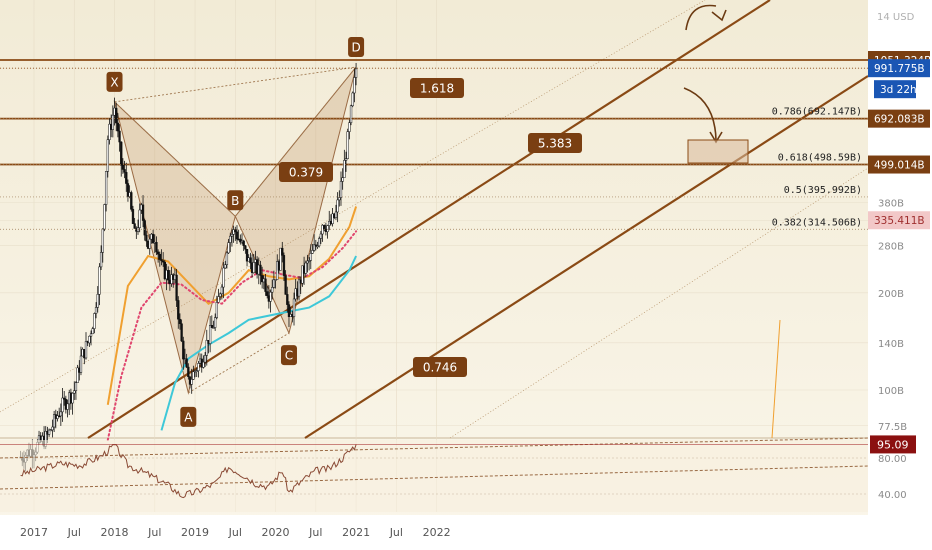  I want to click on moving-average-line, so click(232, 335).